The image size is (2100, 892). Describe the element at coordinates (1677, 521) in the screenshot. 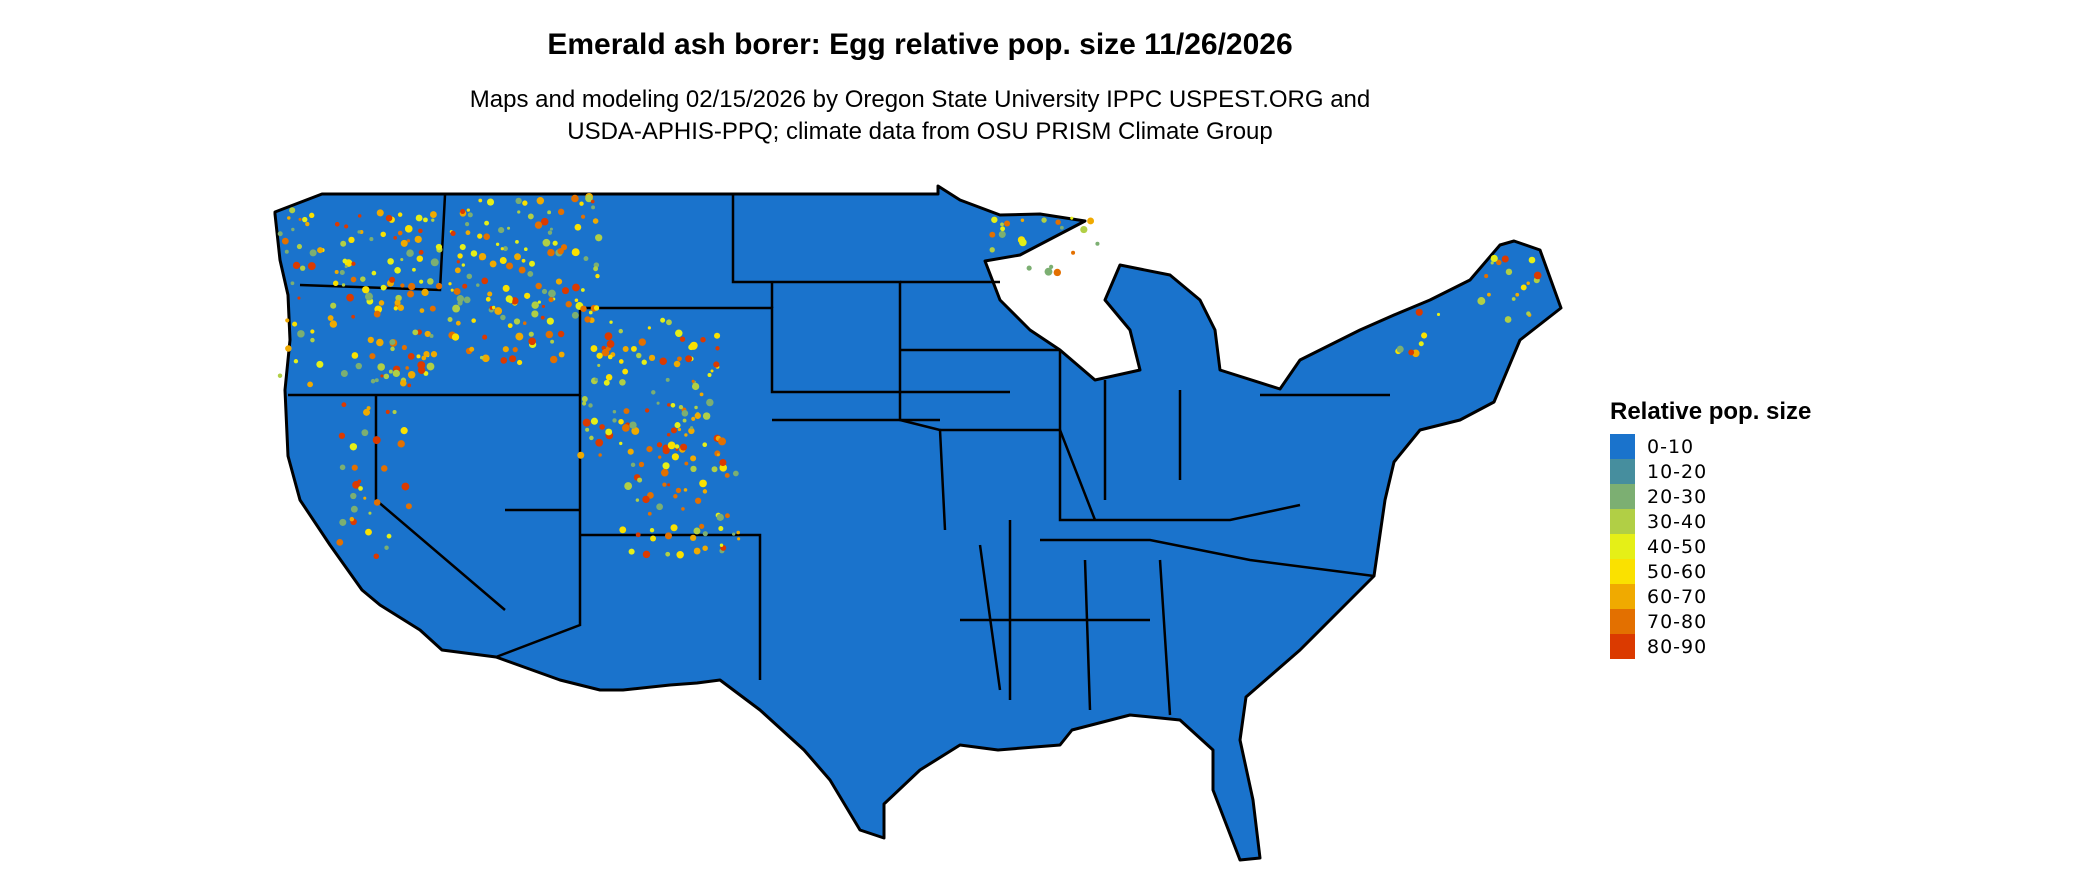

I see `legend-label: 30-40` at that location.